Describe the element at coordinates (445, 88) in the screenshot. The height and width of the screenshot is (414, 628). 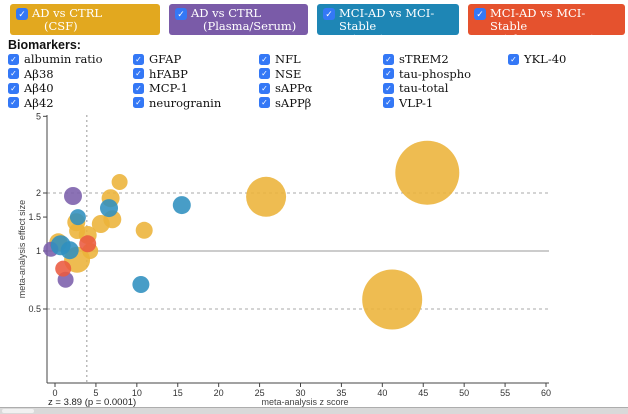
I see `biomarker-toggle-tau-total: ✓ tau-total` at that location.